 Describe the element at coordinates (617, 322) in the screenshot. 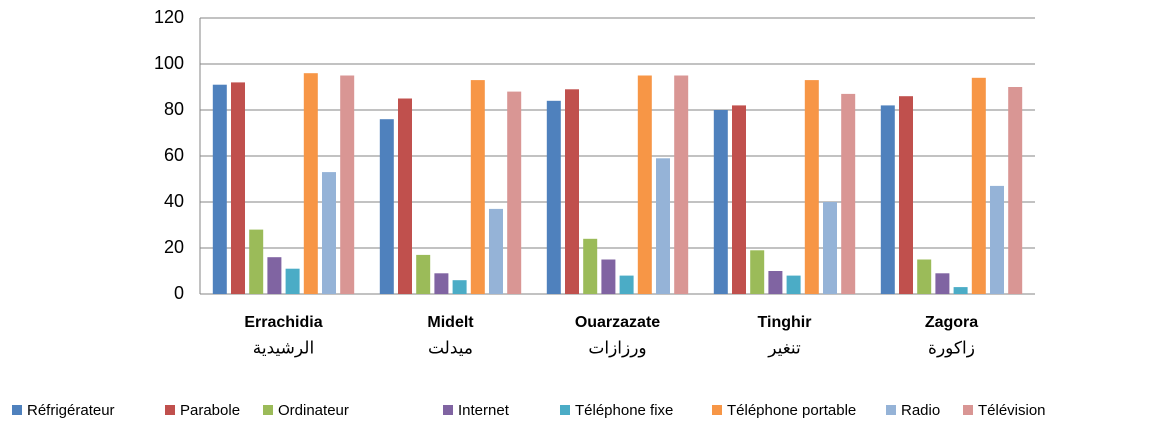

I see `x-tick-label: Ouarzazate` at that location.